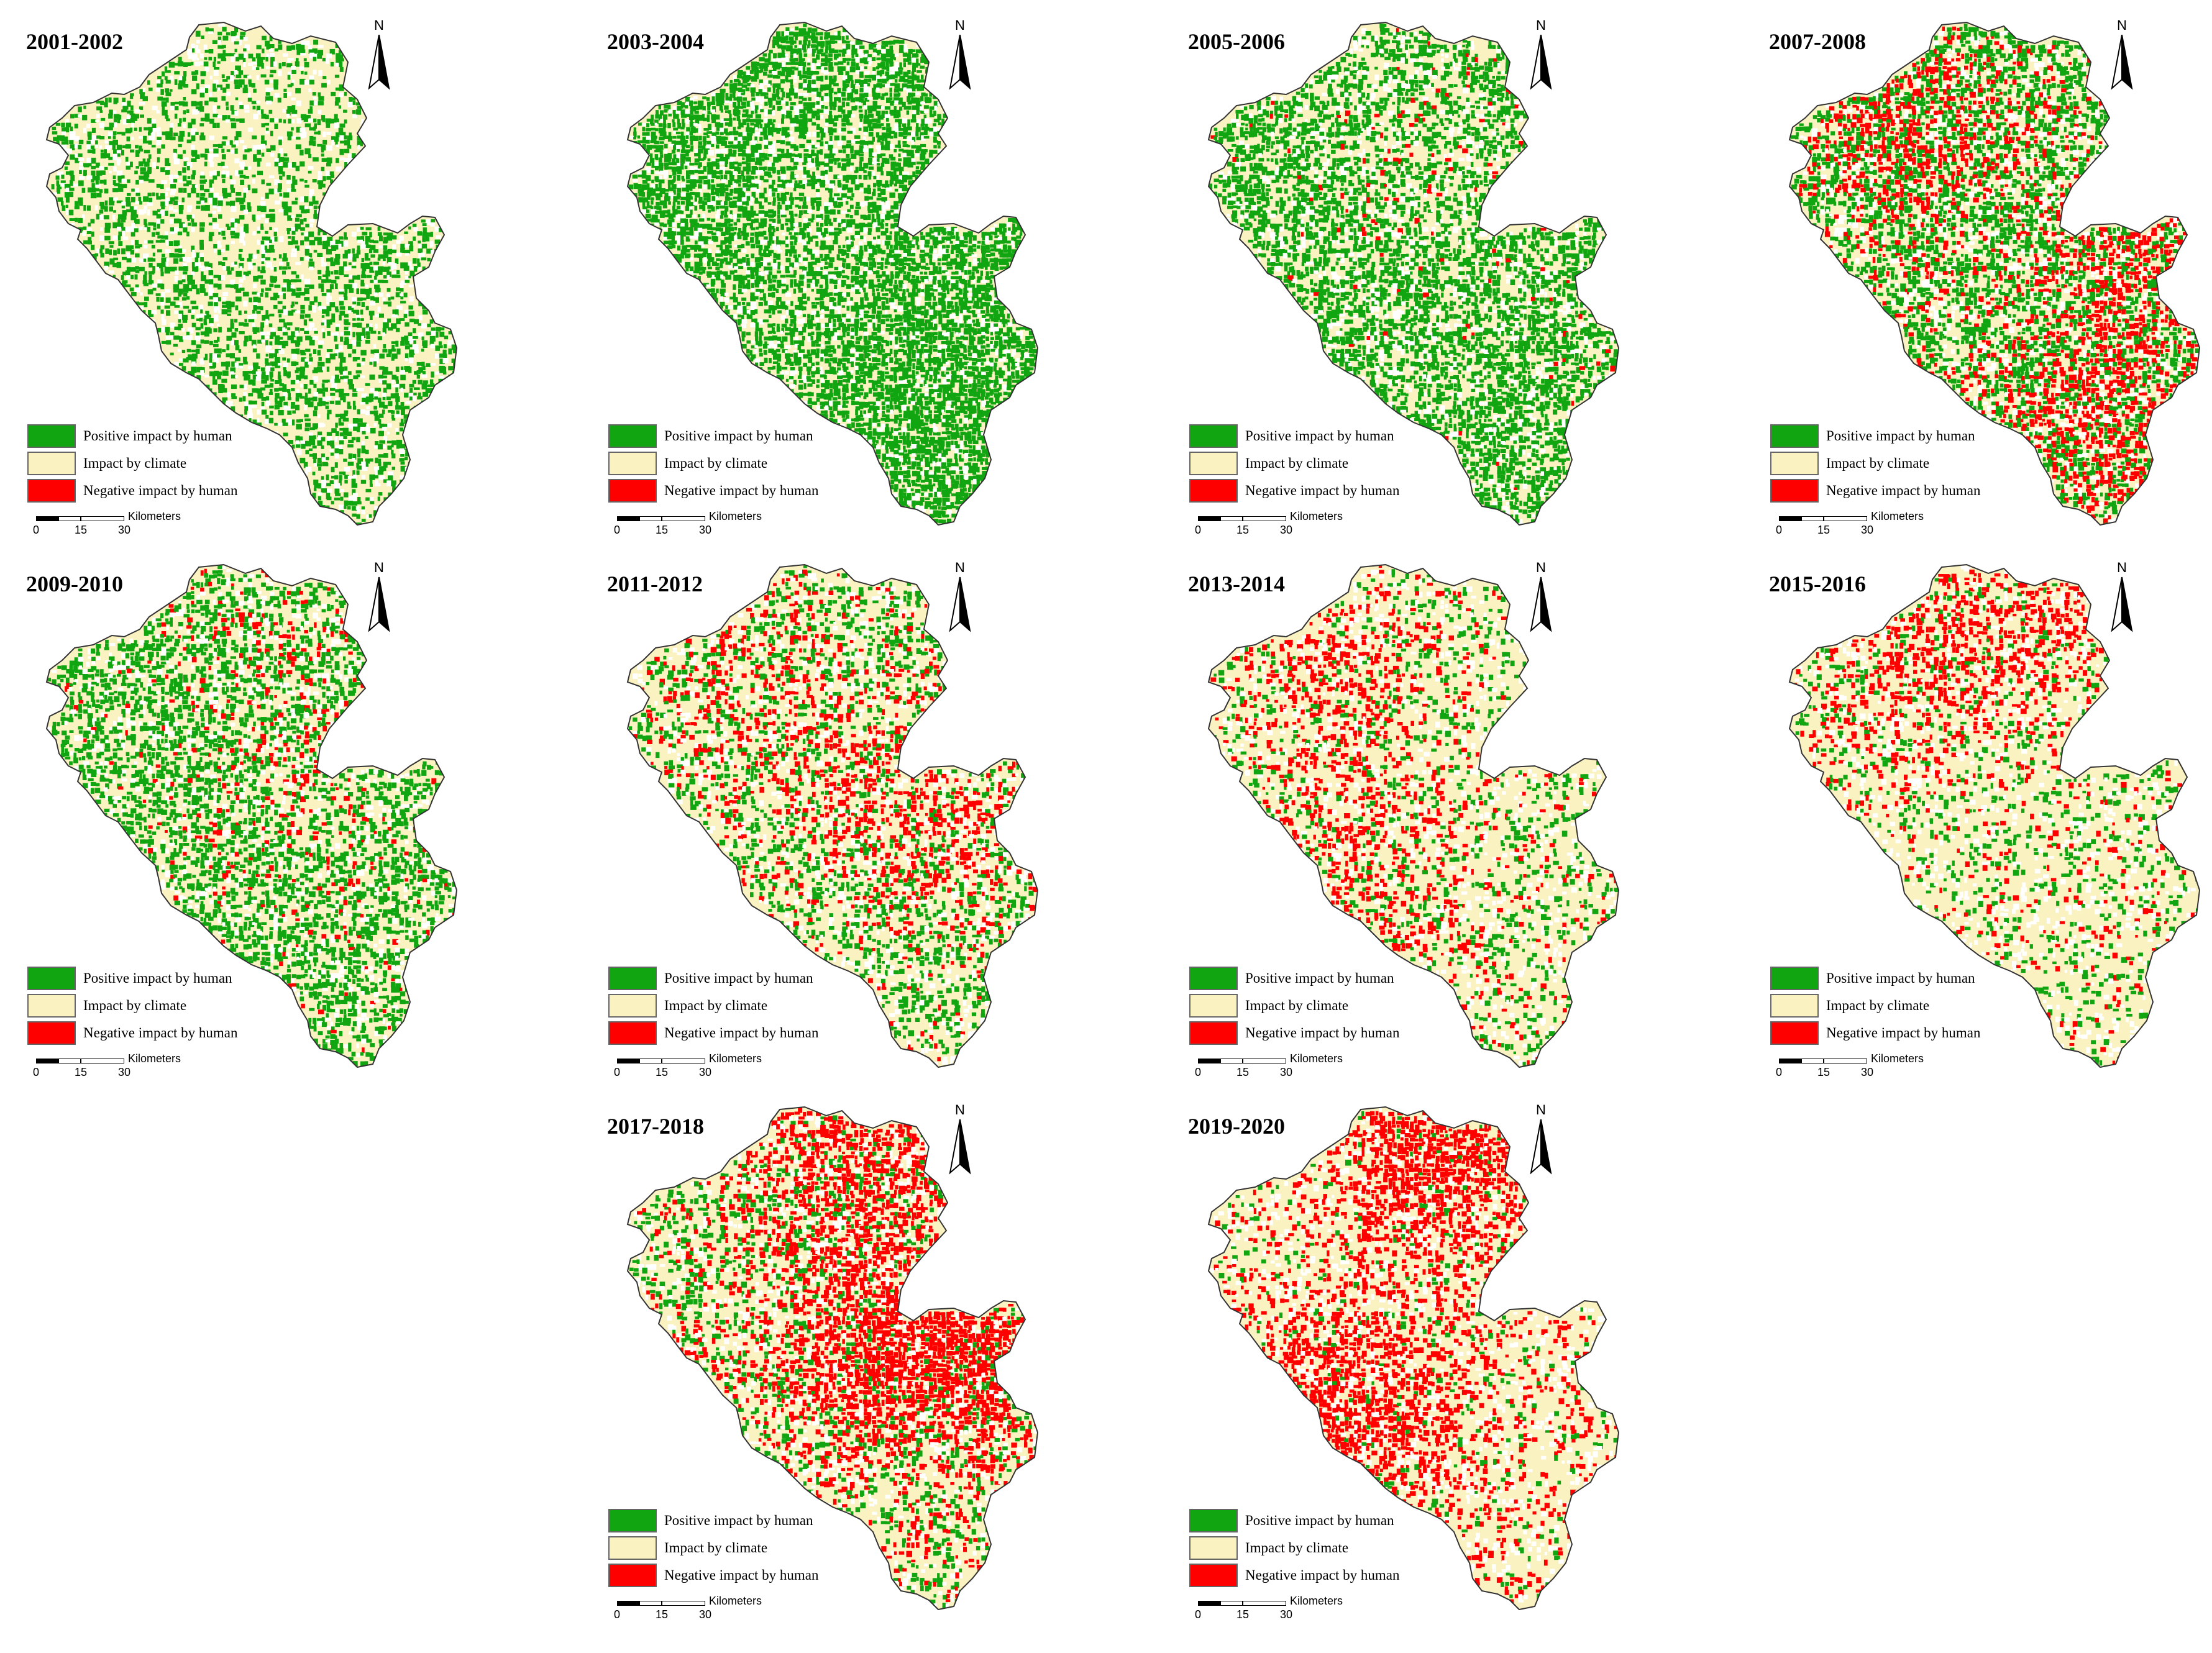  Describe the element at coordinates (1213, 436) in the screenshot. I see `legend-swatch-positive` at that location.